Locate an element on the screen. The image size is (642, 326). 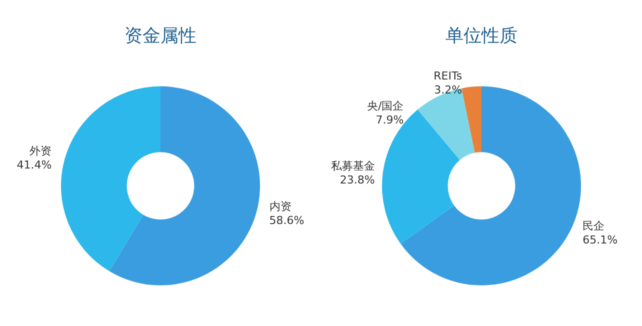
slice-label: 私募基金 is located at coordinates (352, 165).